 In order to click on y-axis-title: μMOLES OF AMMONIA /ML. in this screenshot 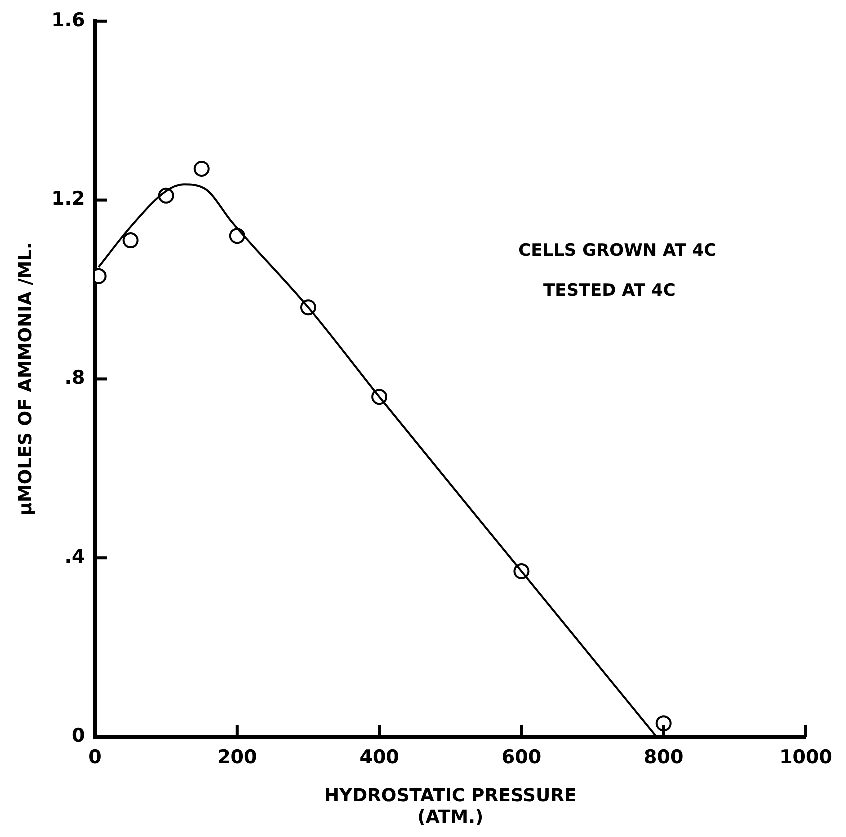, I will do `click(25, 379)`.